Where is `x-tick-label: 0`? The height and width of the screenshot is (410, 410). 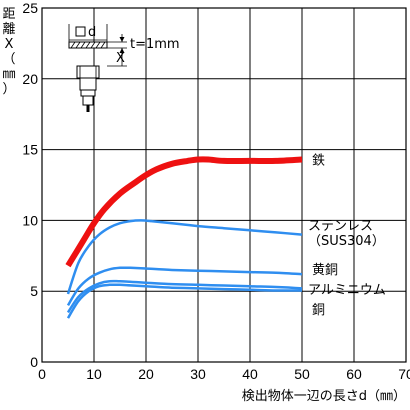 x-tick-label: 0 is located at coordinates (42, 374).